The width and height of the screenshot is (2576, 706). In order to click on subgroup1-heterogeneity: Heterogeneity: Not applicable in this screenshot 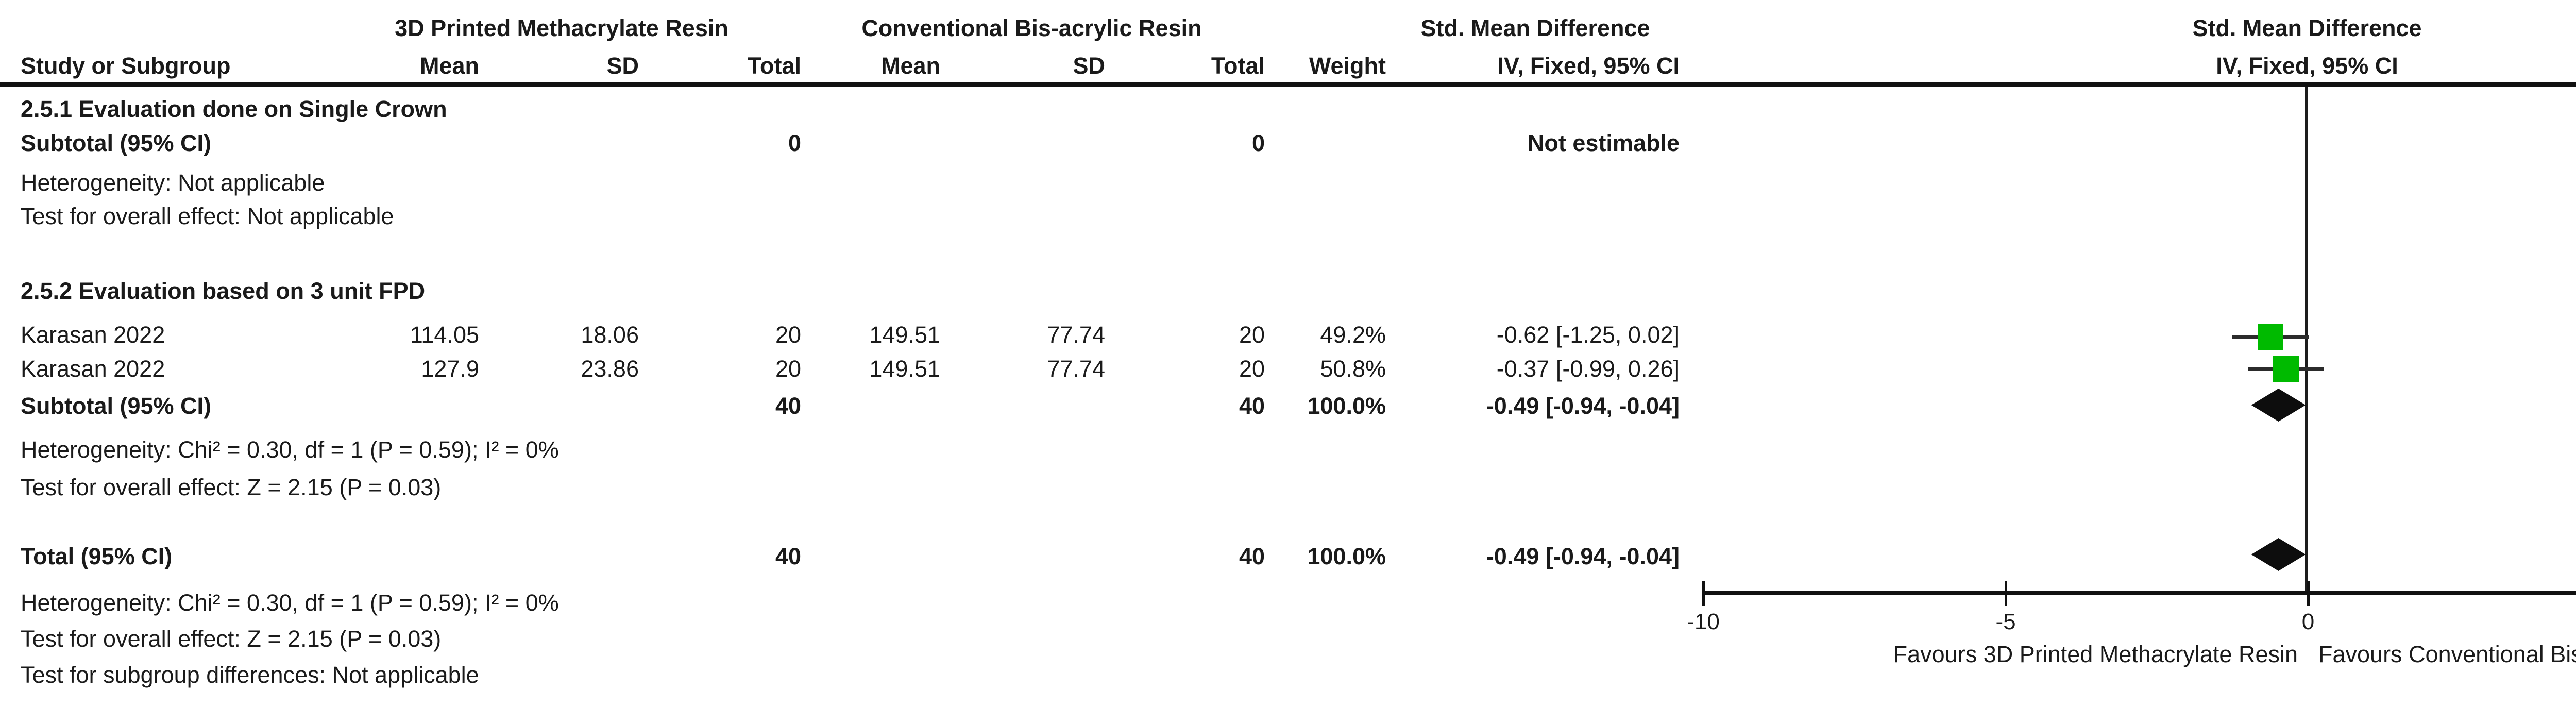, I will do `click(173, 183)`.